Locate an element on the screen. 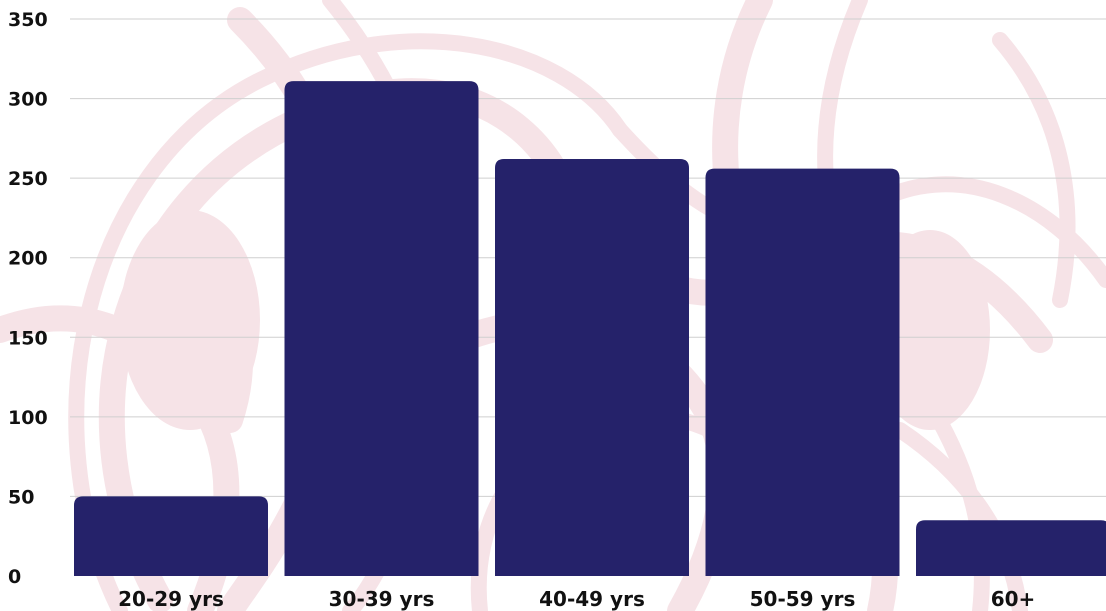  bar-40-49-yrs is located at coordinates (592, 367).